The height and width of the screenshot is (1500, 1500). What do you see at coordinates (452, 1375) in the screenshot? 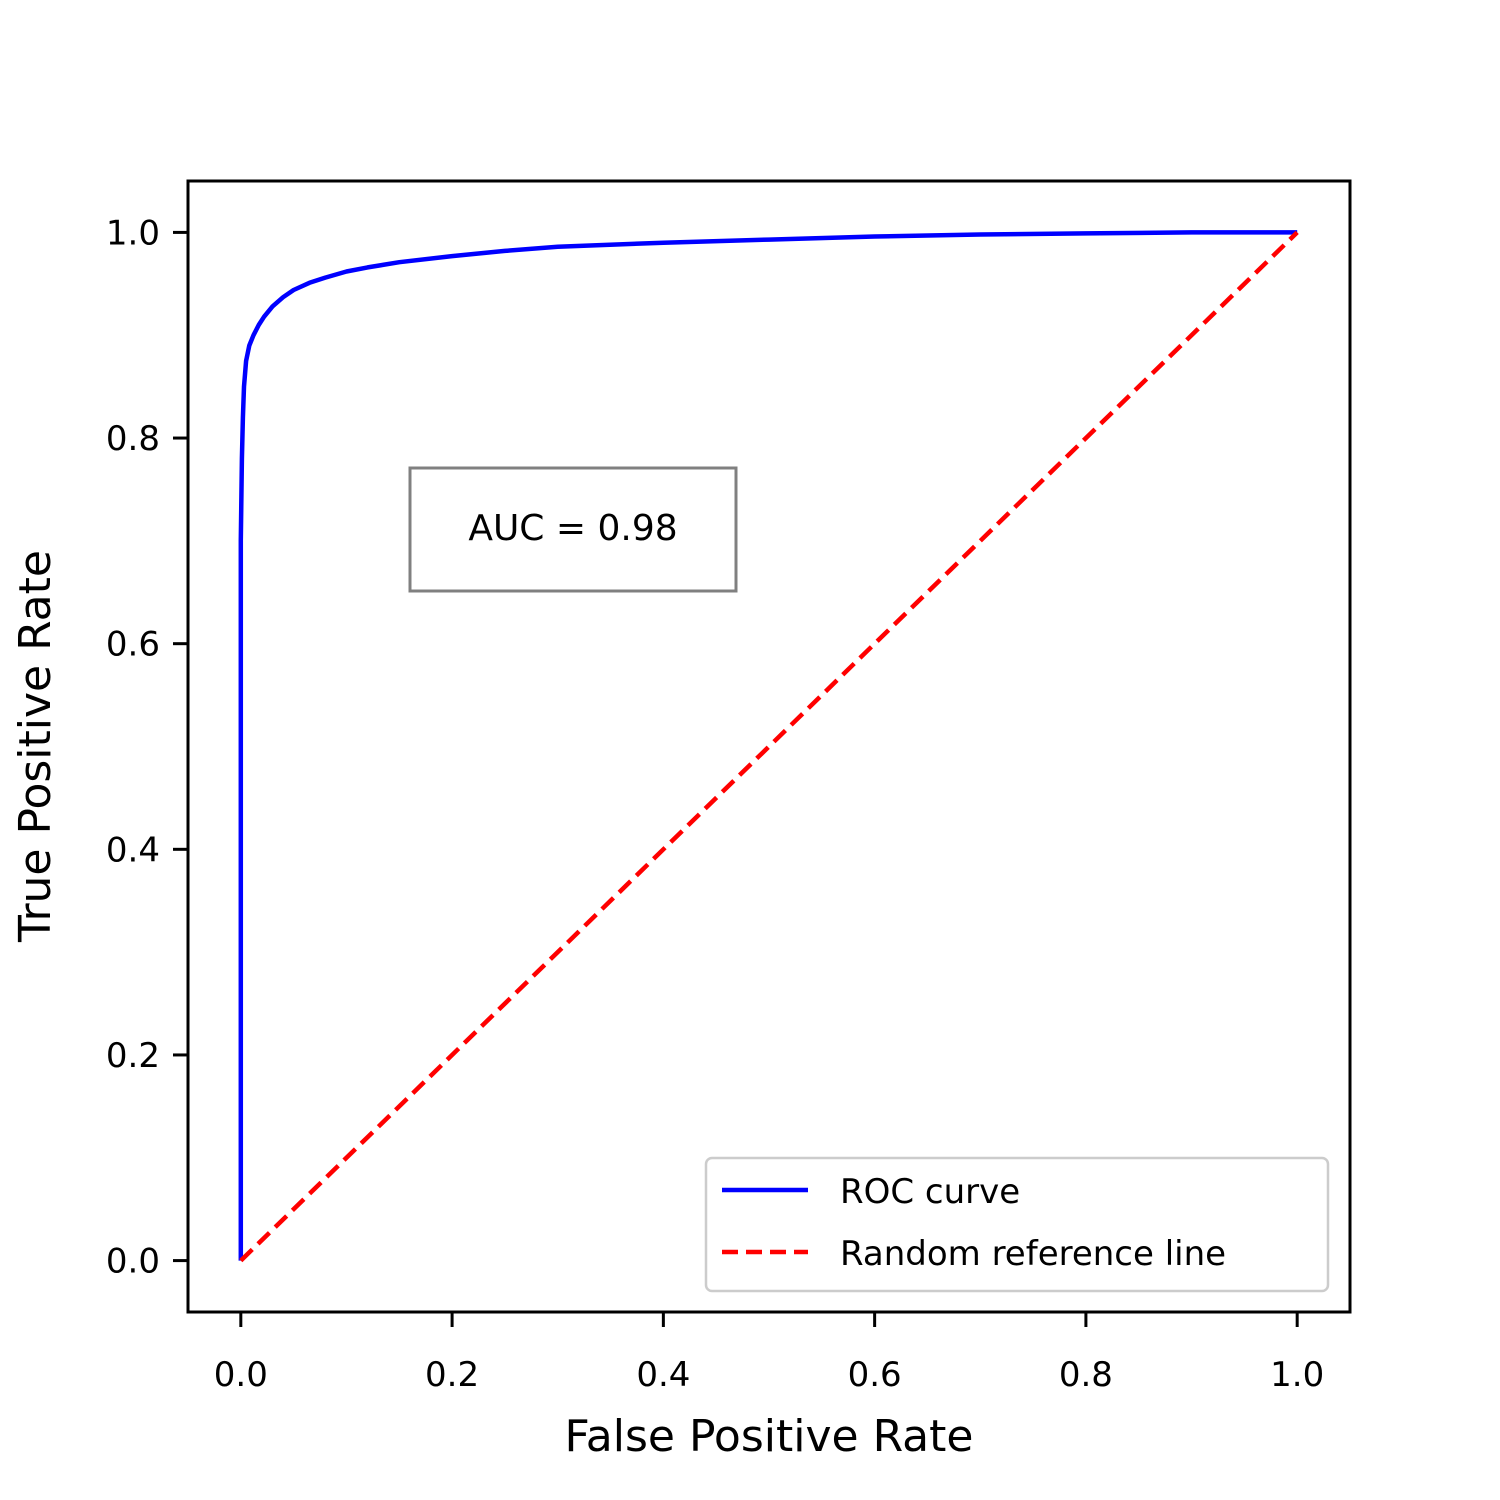
I see `x-tick-label: 0.2` at bounding box center [452, 1375].